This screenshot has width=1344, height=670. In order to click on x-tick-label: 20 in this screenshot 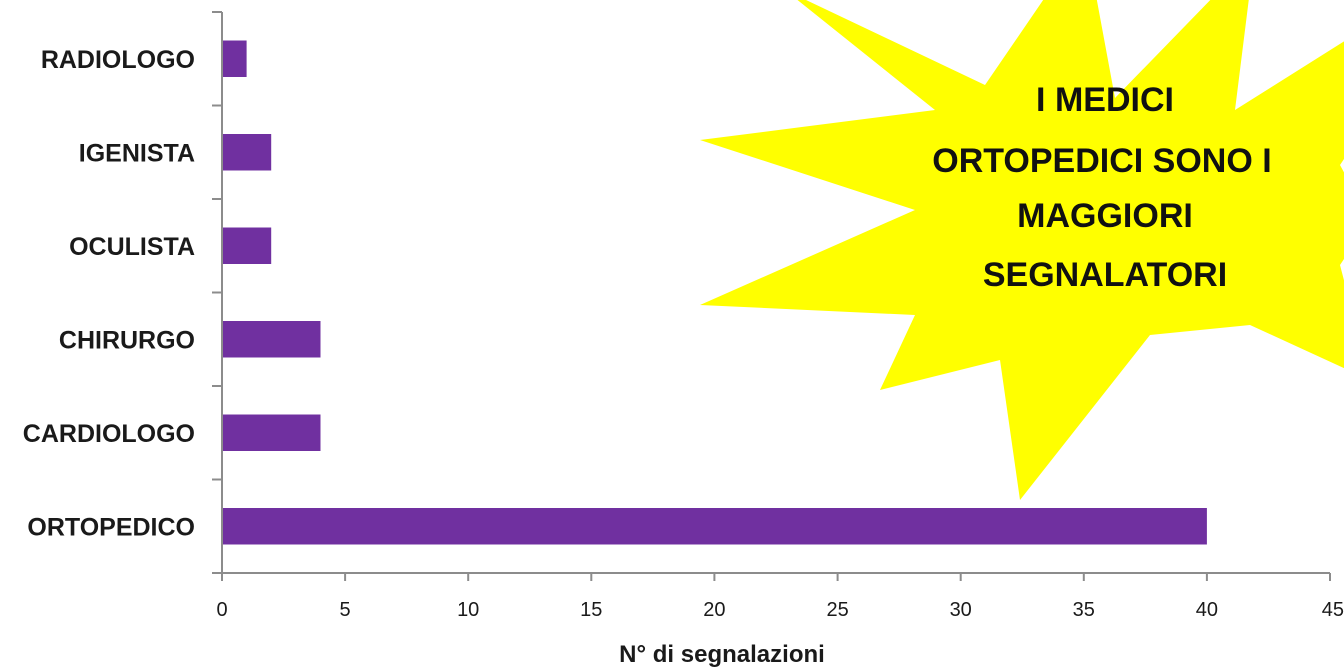, I will do `click(714, 610)`.